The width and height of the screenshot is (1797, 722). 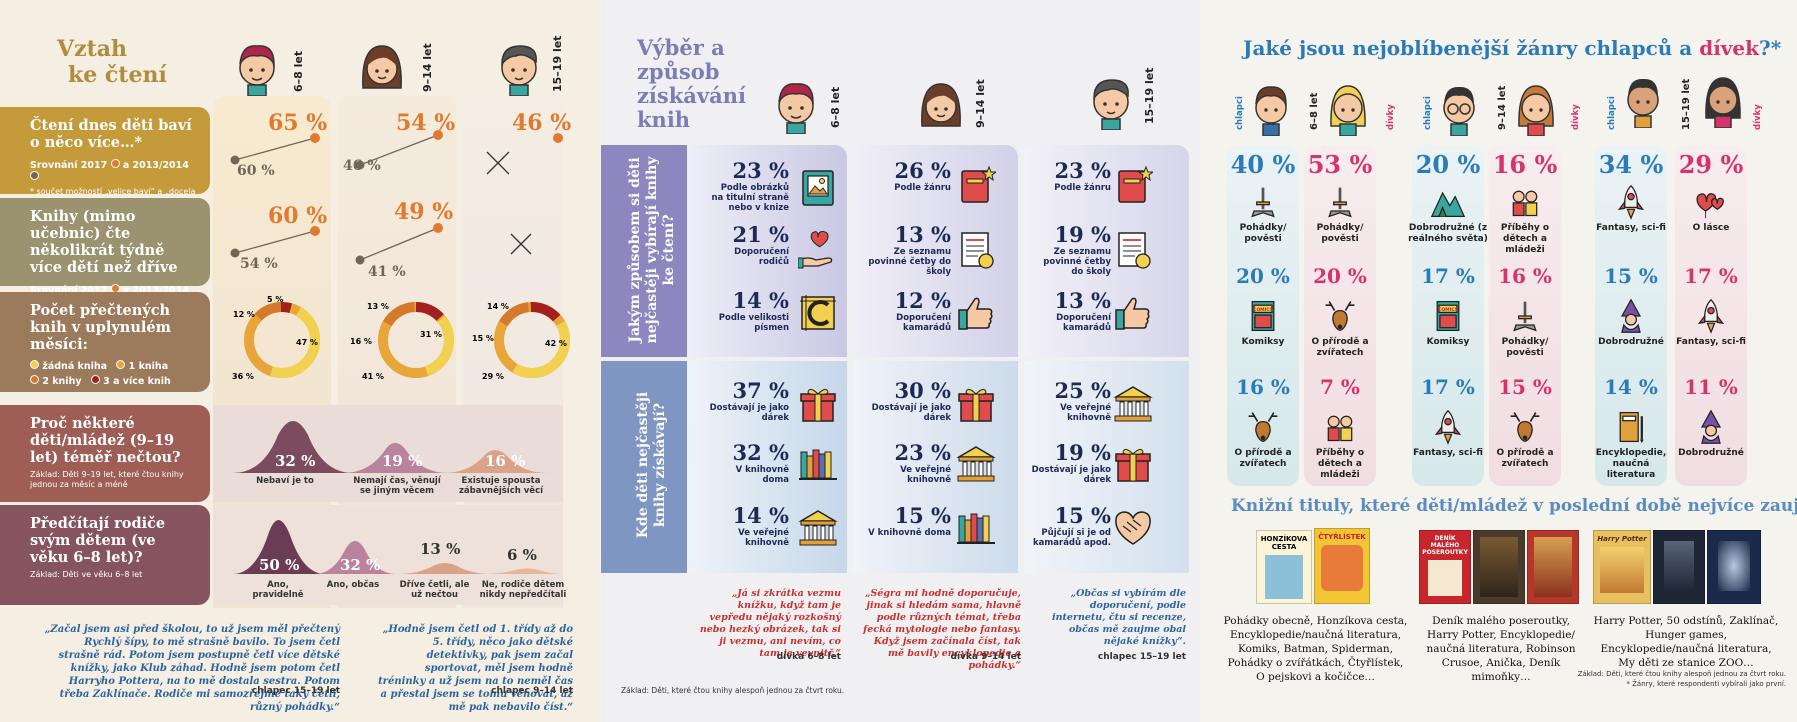 What do you see at coordinates (1502, 107) in the screenshot?
I see `p3-age-9-14: 9–14 let` at bounding box center [1502, 107].